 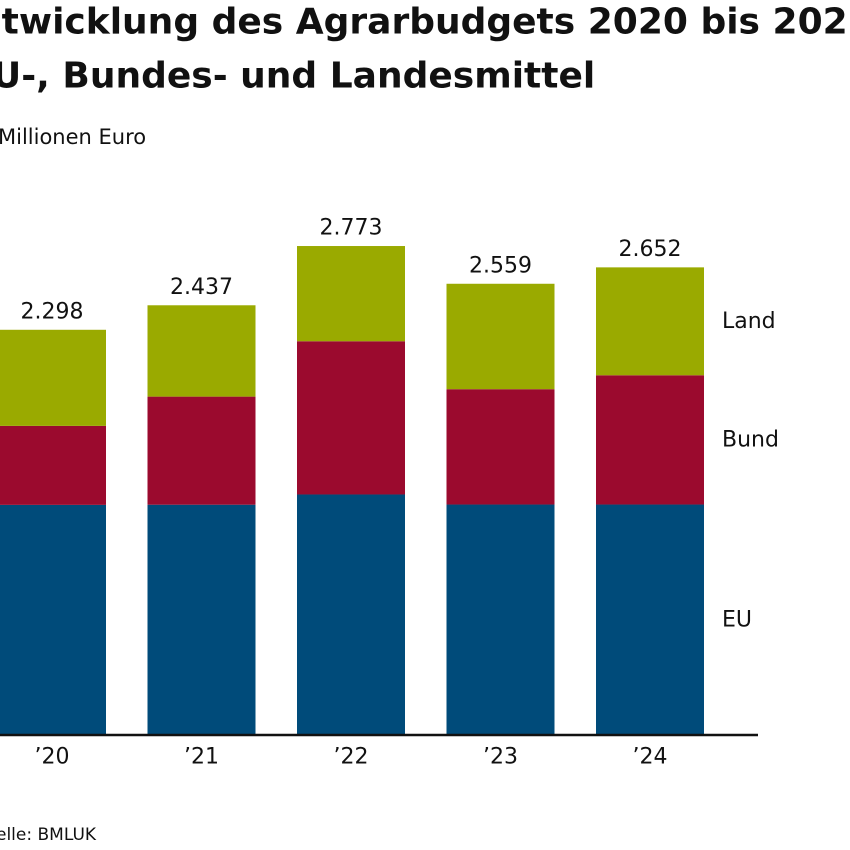 What do you see at coordinates (424, 22) in the screenshot?
I see `chart-title: ntwicklung des Agrarbudgets 2020 bis 202` at bounding box center [424, 22].